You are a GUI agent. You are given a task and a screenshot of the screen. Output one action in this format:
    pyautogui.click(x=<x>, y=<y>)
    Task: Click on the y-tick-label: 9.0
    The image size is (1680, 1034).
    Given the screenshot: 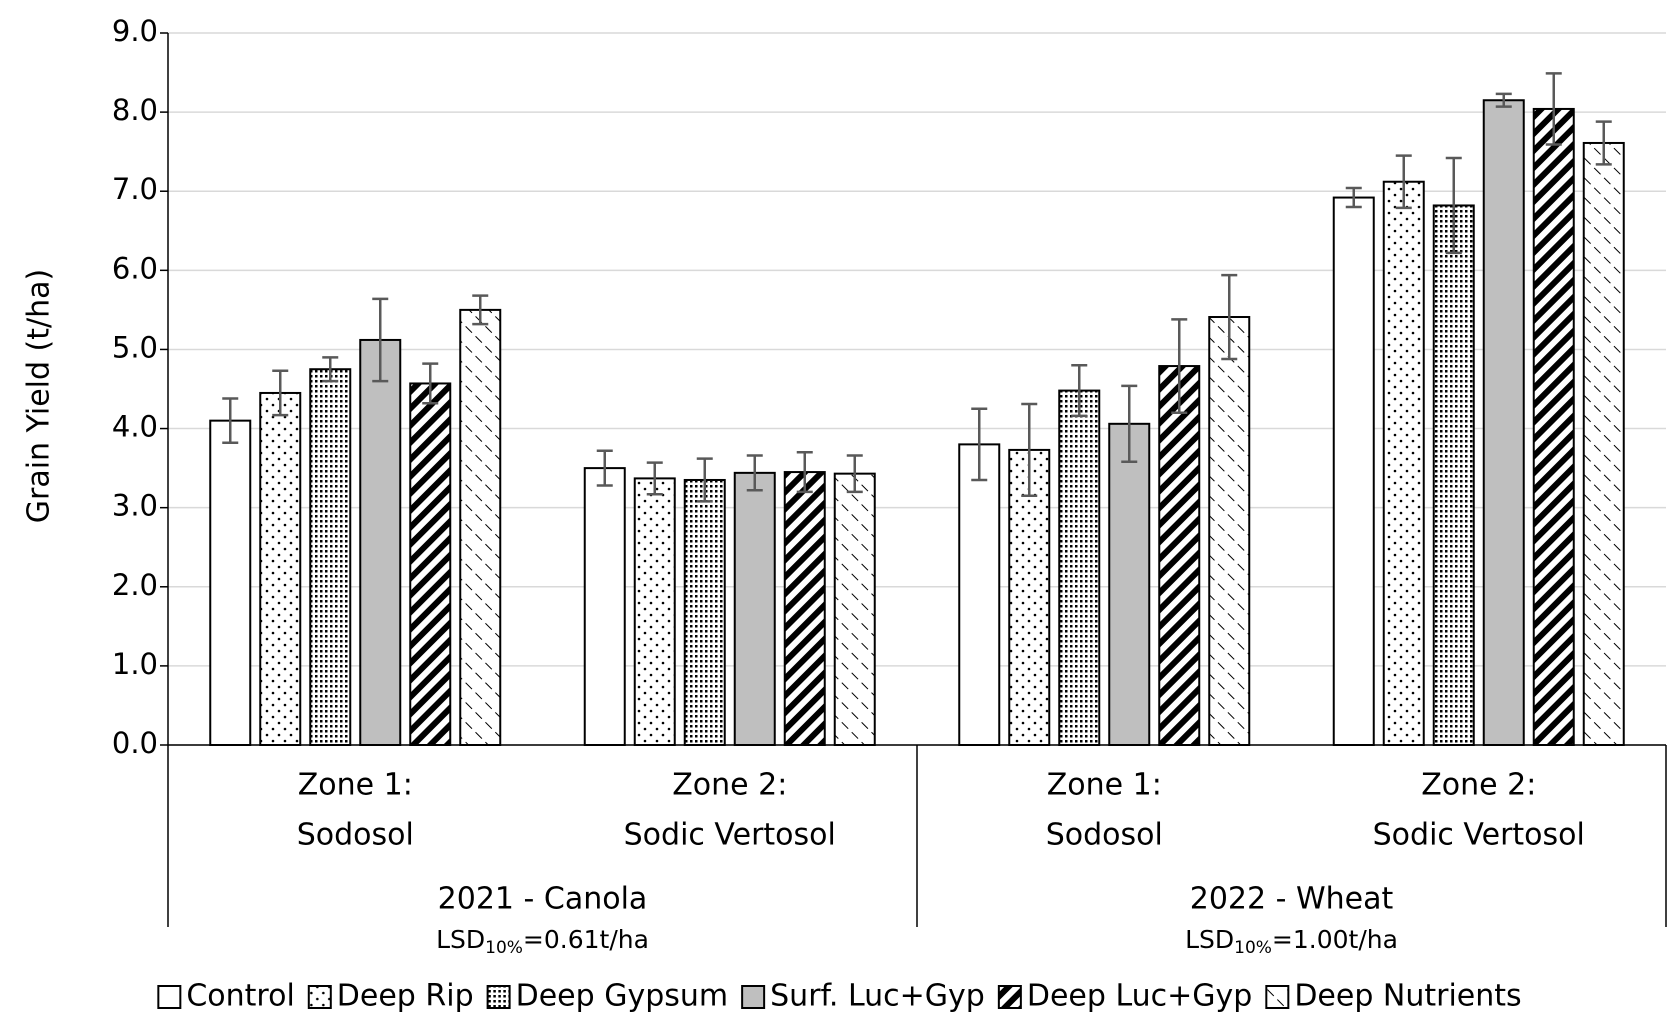 What is the action you would take?
    pyautogui.click(x=135, y=31)
    